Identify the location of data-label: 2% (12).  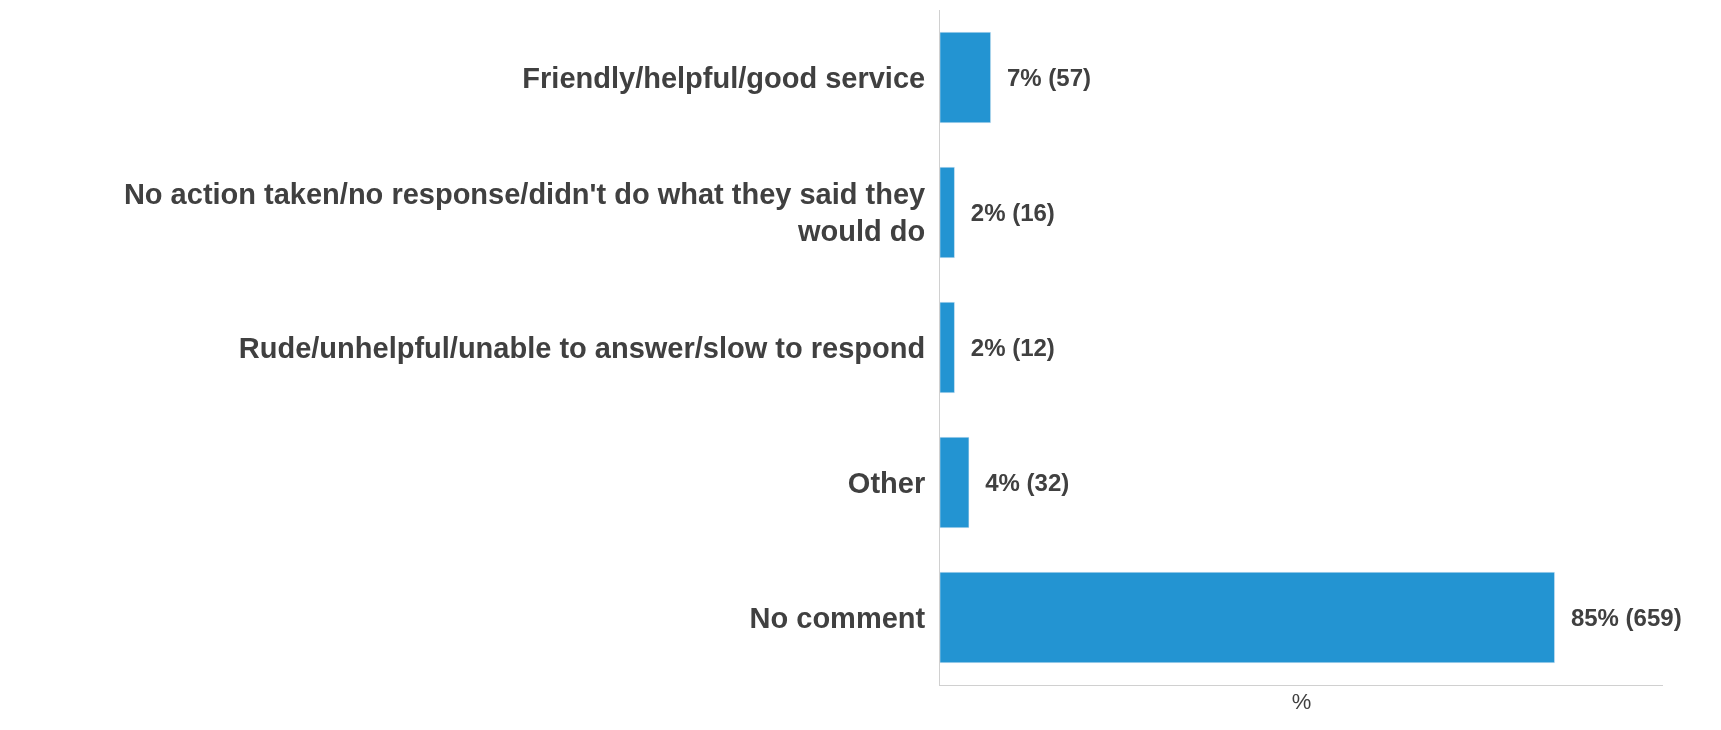
(1006, 347).